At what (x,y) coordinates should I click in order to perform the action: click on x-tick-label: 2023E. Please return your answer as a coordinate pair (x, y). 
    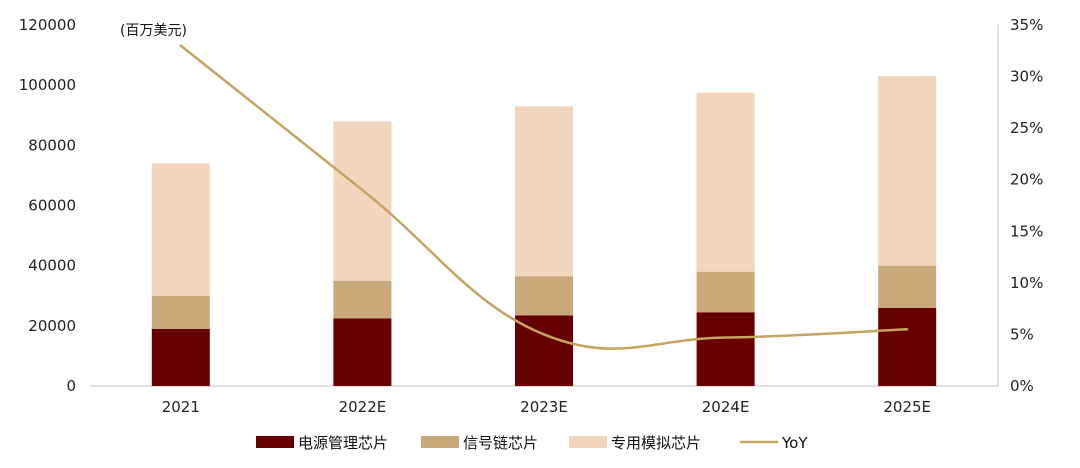
    Looking at the image, I should click on (544, 407).